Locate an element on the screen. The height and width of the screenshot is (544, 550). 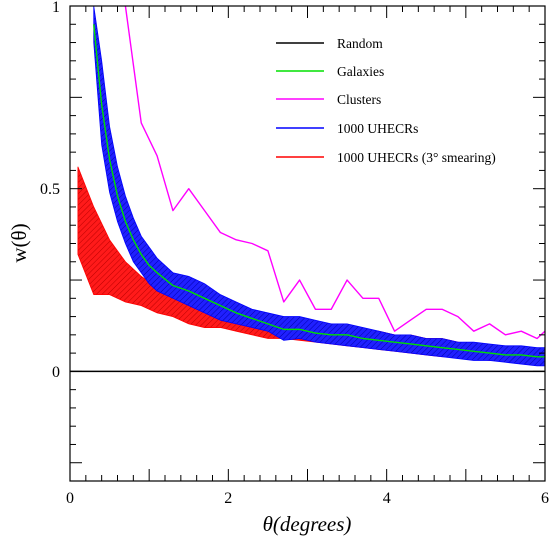
x-axis-title: θ(degrees) is located at coordinates (307, 524).